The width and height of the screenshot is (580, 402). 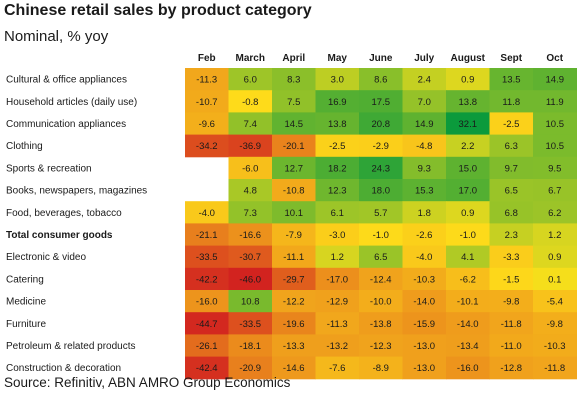 I want to click on cell-value: -5.4, so click(x=555, y=302).